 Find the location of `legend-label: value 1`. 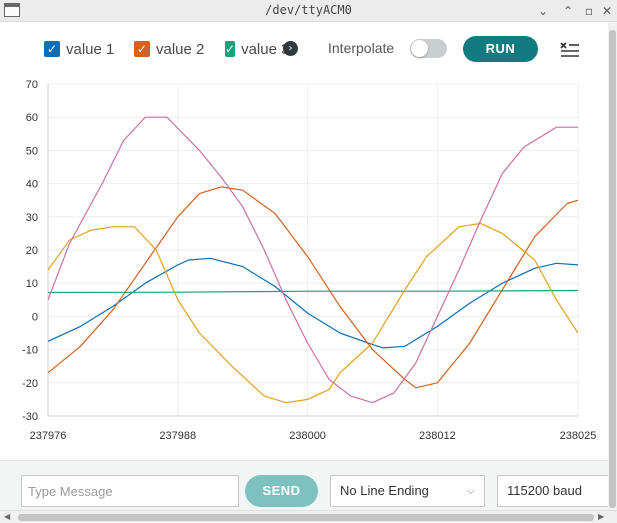

legend-label: value 1 is located at coordinates (90, 49).